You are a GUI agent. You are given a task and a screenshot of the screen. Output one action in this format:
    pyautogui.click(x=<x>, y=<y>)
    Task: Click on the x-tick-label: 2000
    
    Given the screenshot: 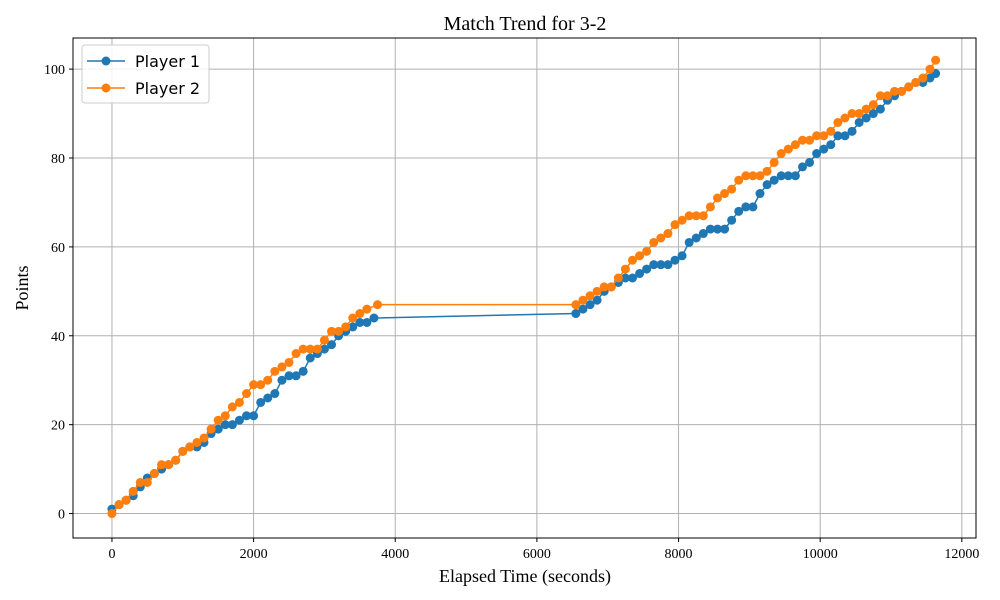 What is the action you would take?
    pyautogui.click(x=254, y=554)
    